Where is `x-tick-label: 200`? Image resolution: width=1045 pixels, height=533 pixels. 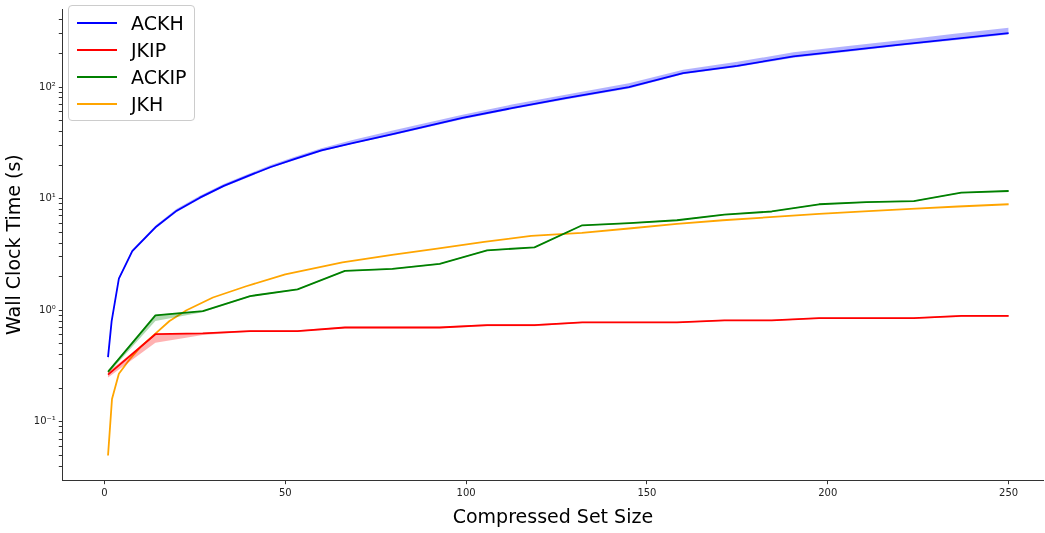
x-tick-label: 200 is located at coordinates (828, 492).